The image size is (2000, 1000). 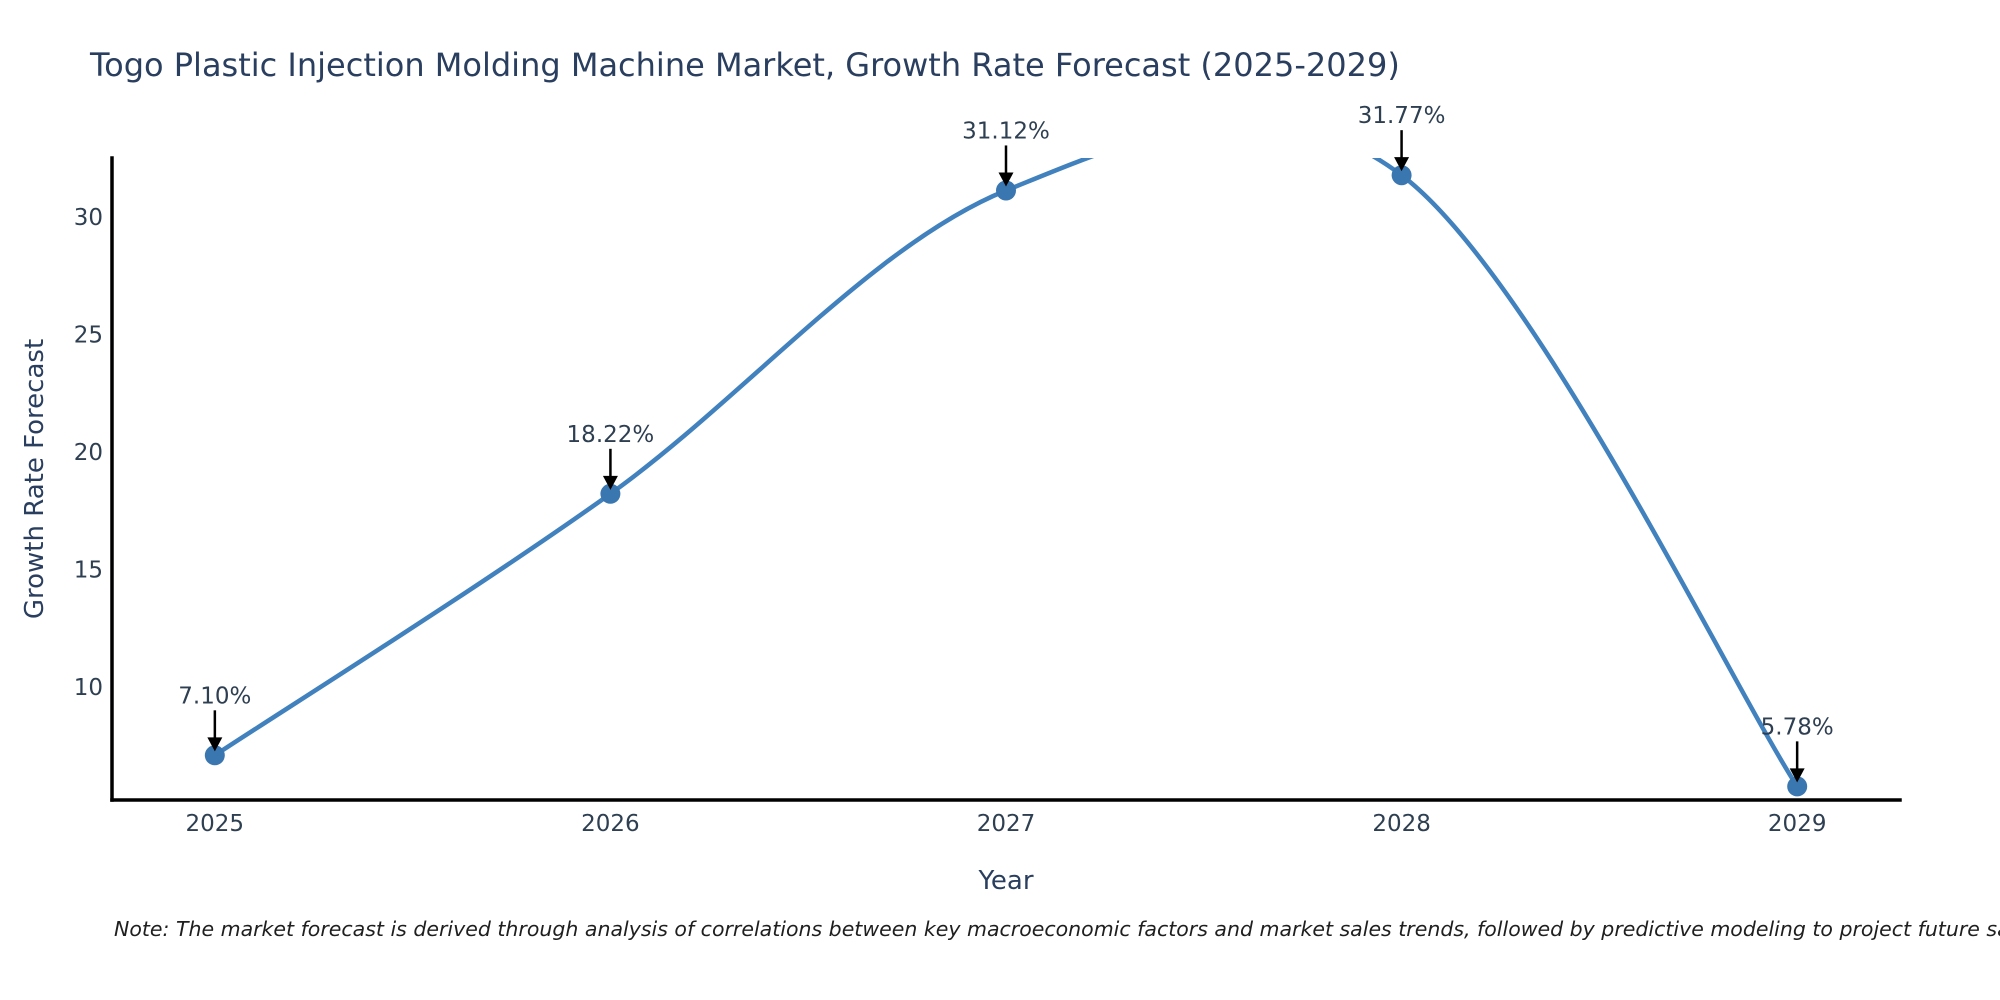 What do you see at coordinates (214, 696) in the screenshot?
I see `annotation-label: 7.10%` at bounding box center [214, 696].